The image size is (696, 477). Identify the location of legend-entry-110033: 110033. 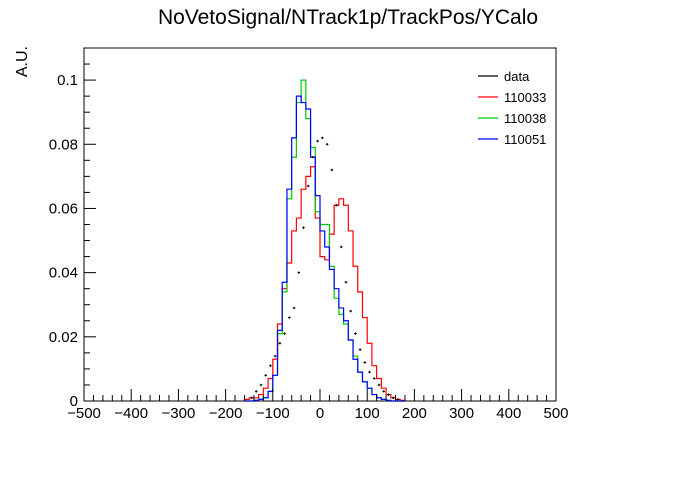
(512, 97).